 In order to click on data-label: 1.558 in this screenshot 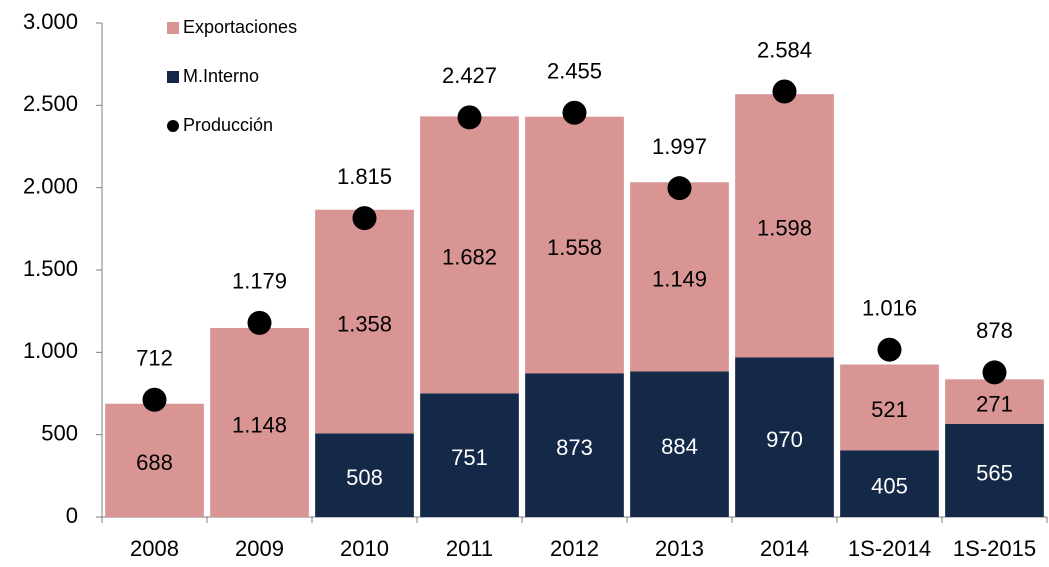, I will do `click(574, 247)`.